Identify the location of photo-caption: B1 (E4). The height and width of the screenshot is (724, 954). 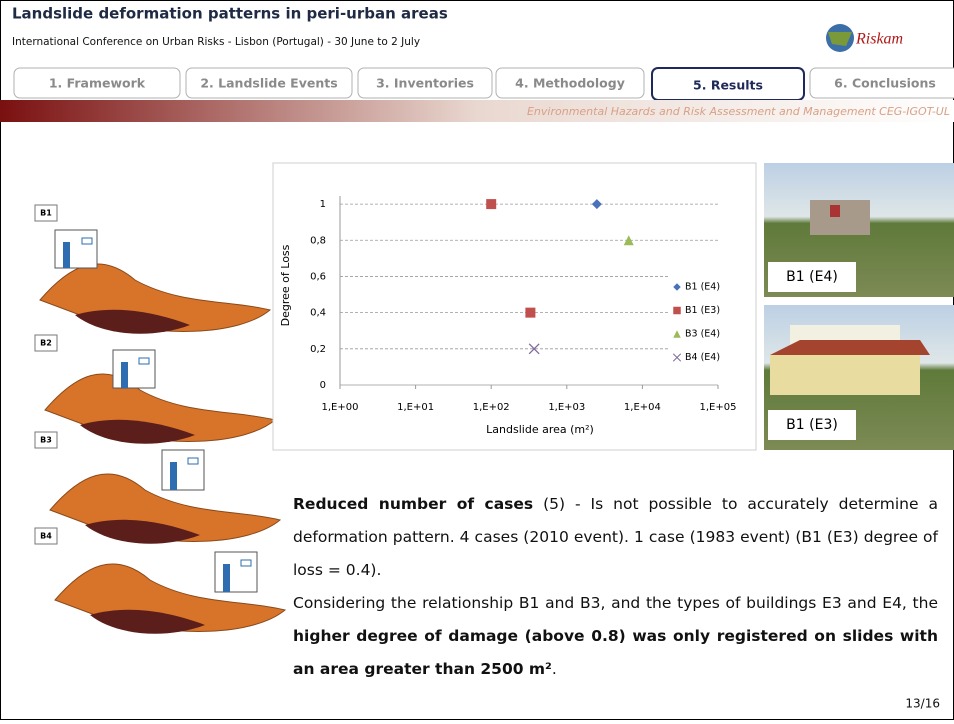
(812, 277).